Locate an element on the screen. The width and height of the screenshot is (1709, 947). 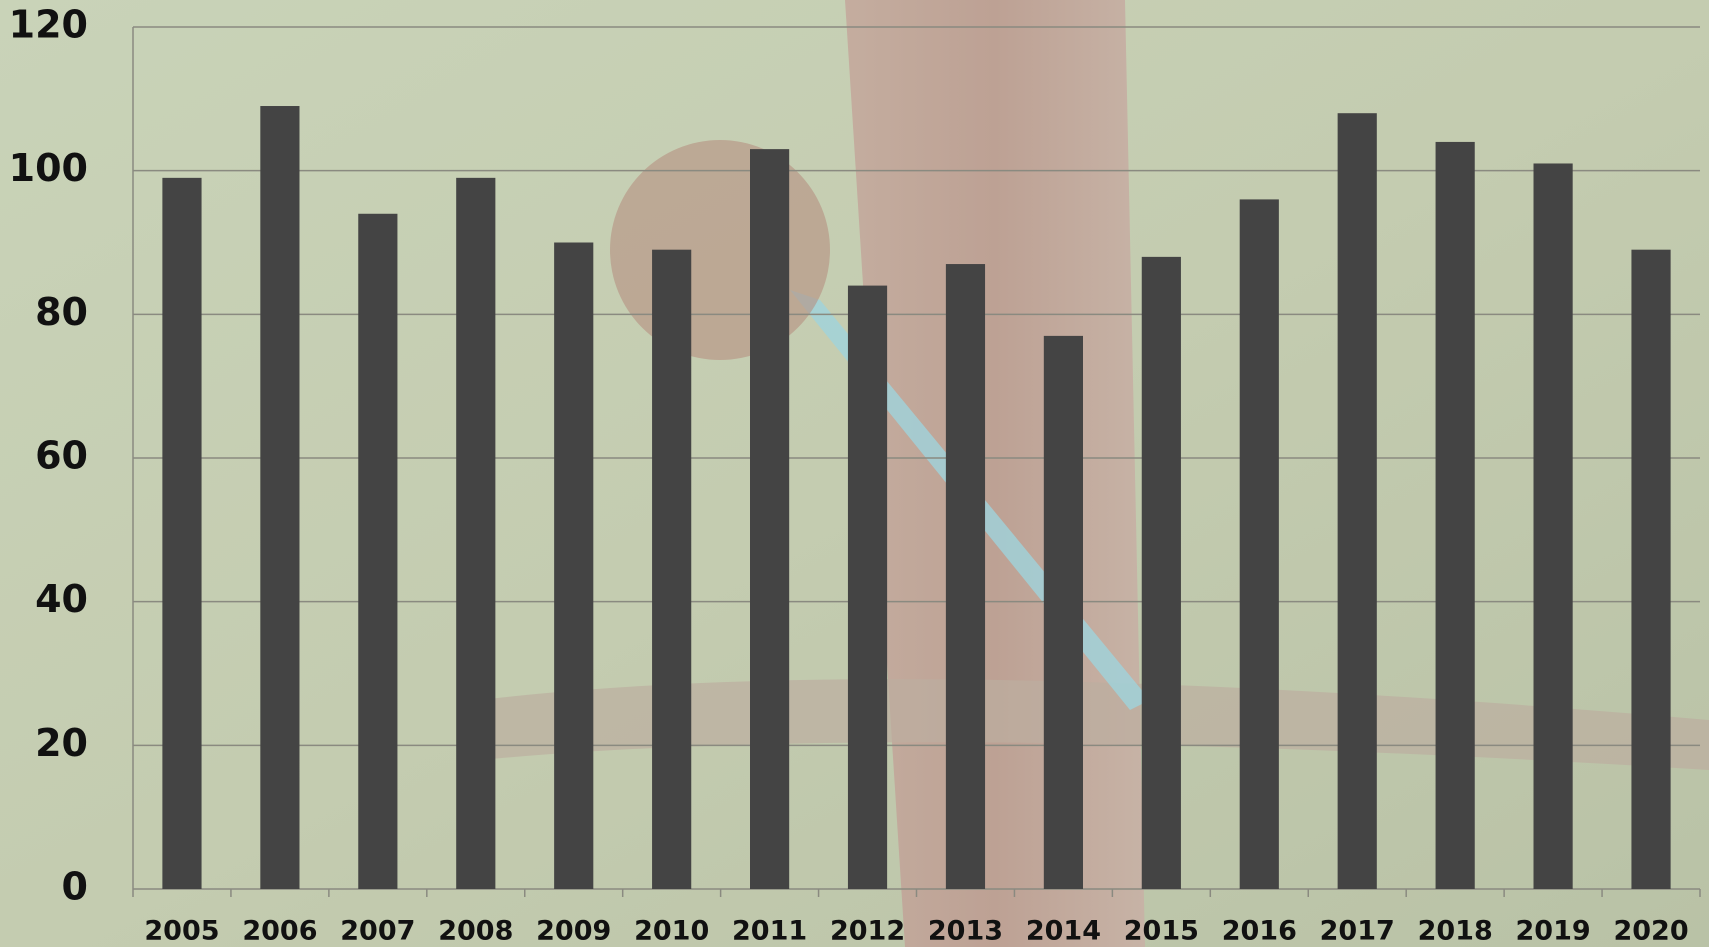
x-tick-label: 2012 is located at coordinates (867, 931).